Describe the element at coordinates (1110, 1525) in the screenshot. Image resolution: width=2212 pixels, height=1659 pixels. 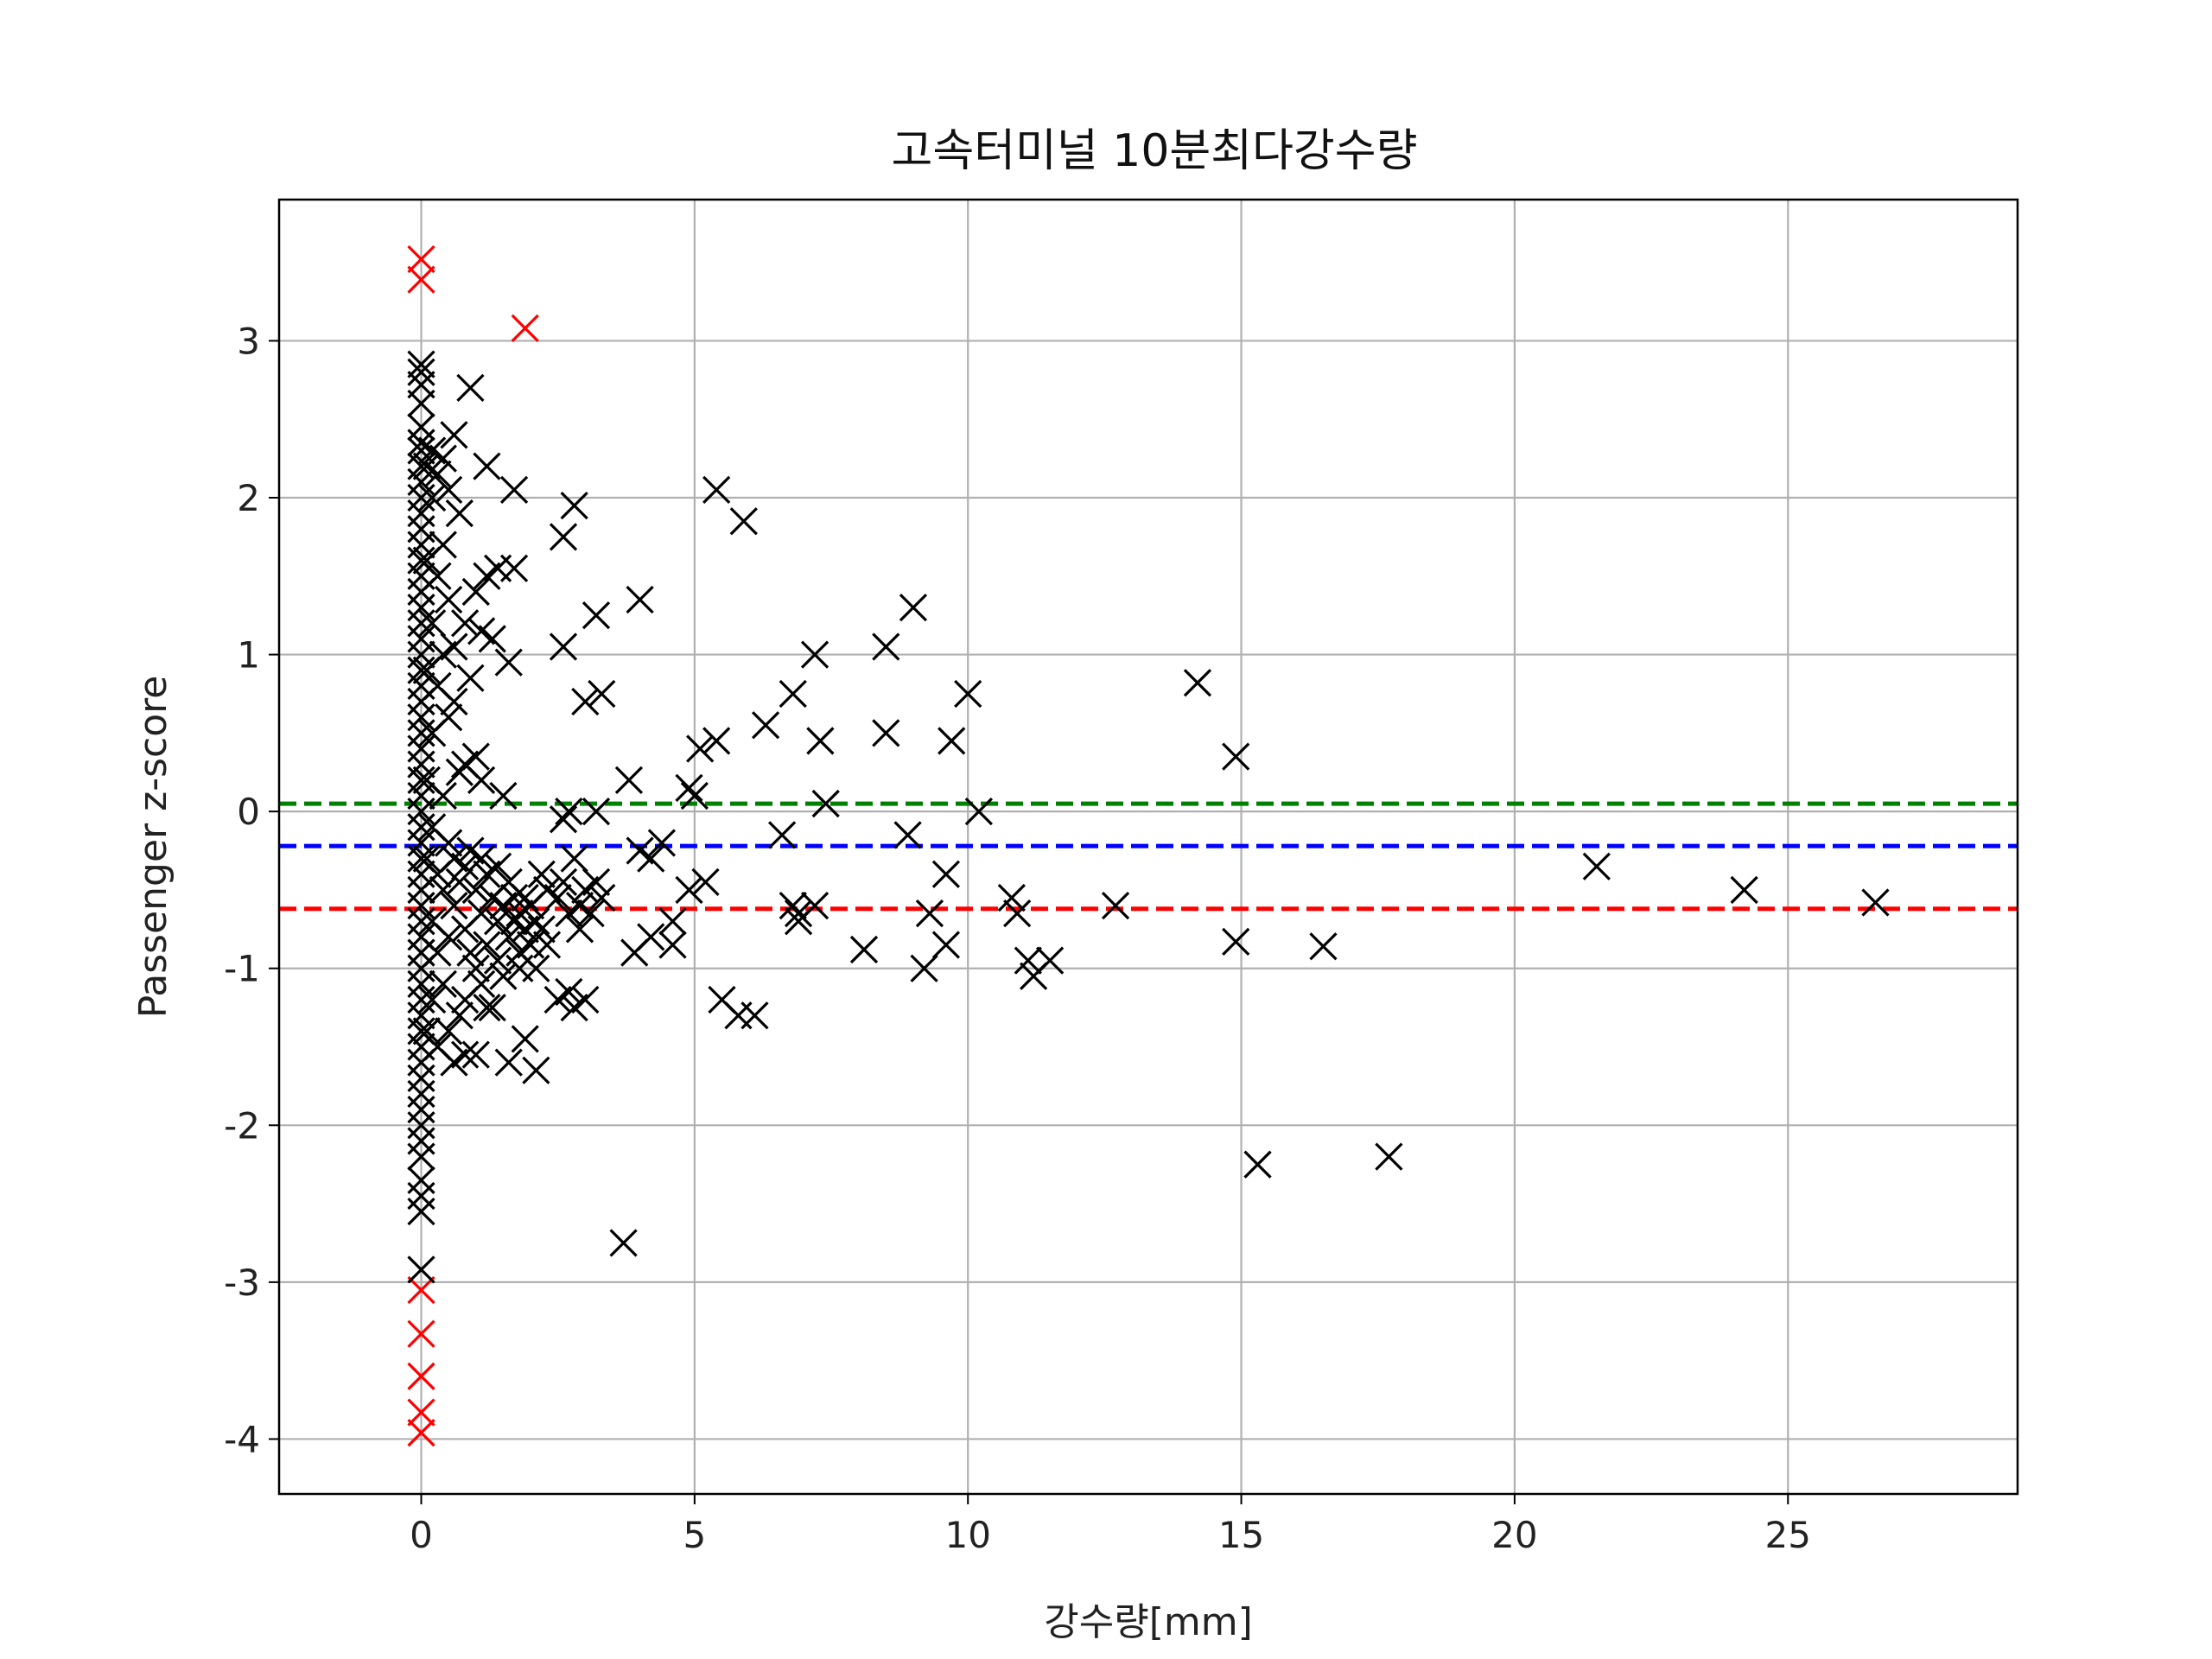
I see `x-axis-ticks: 0 5 10 15 20 25` at that location.